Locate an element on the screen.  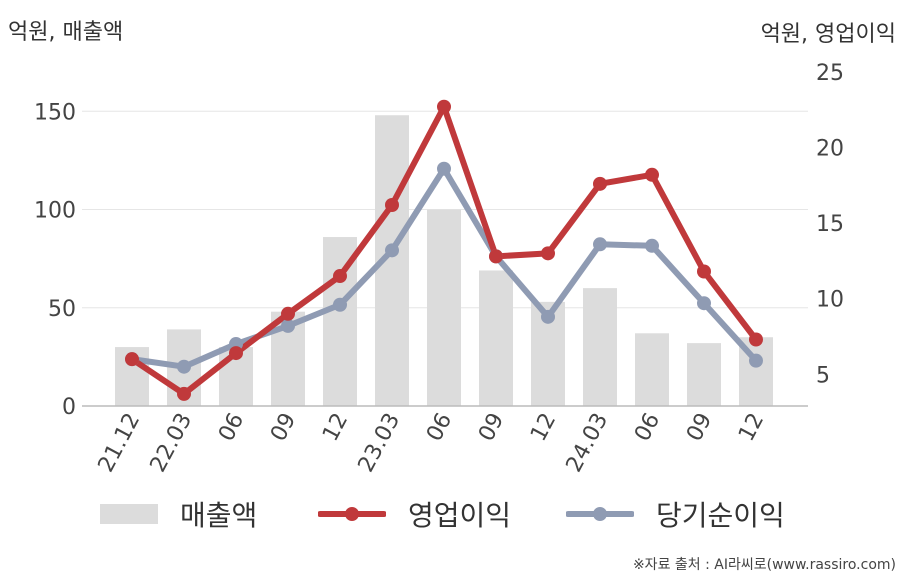
legend-item-operating-profit: 영업이익 is located at coordinates (414, 514).